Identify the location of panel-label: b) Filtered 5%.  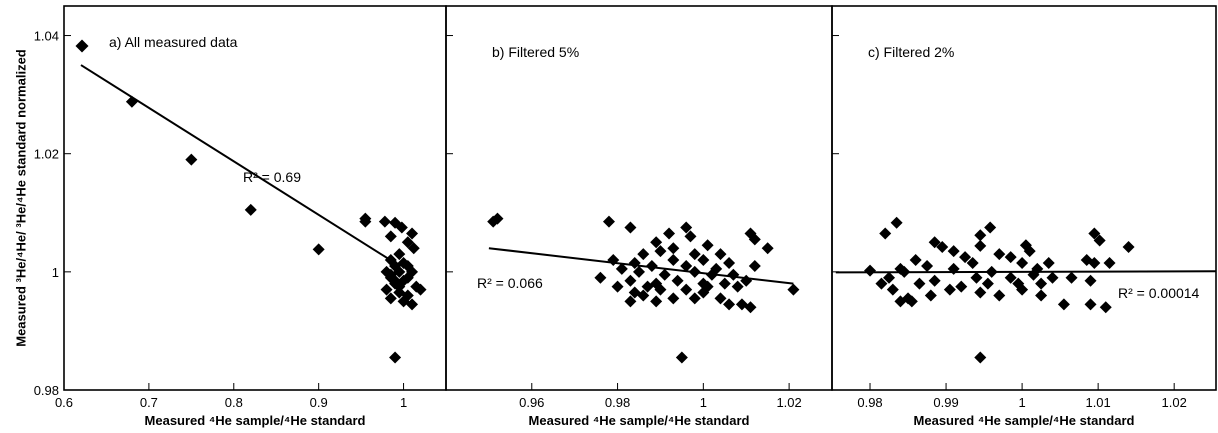
(535, 52).